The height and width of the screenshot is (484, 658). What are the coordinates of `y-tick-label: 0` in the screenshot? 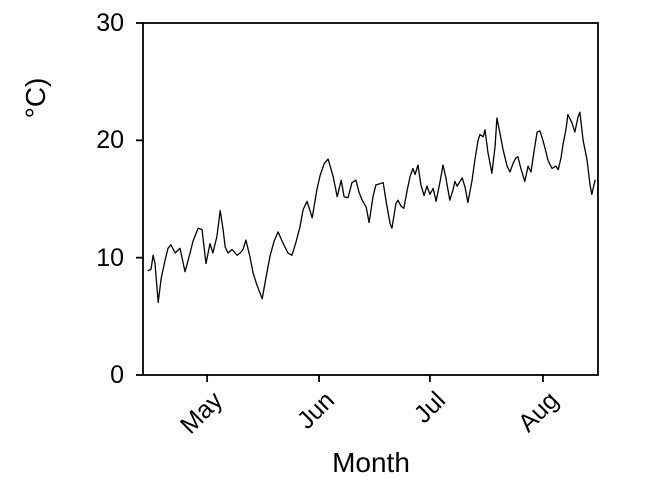 It's located at (117, 375).